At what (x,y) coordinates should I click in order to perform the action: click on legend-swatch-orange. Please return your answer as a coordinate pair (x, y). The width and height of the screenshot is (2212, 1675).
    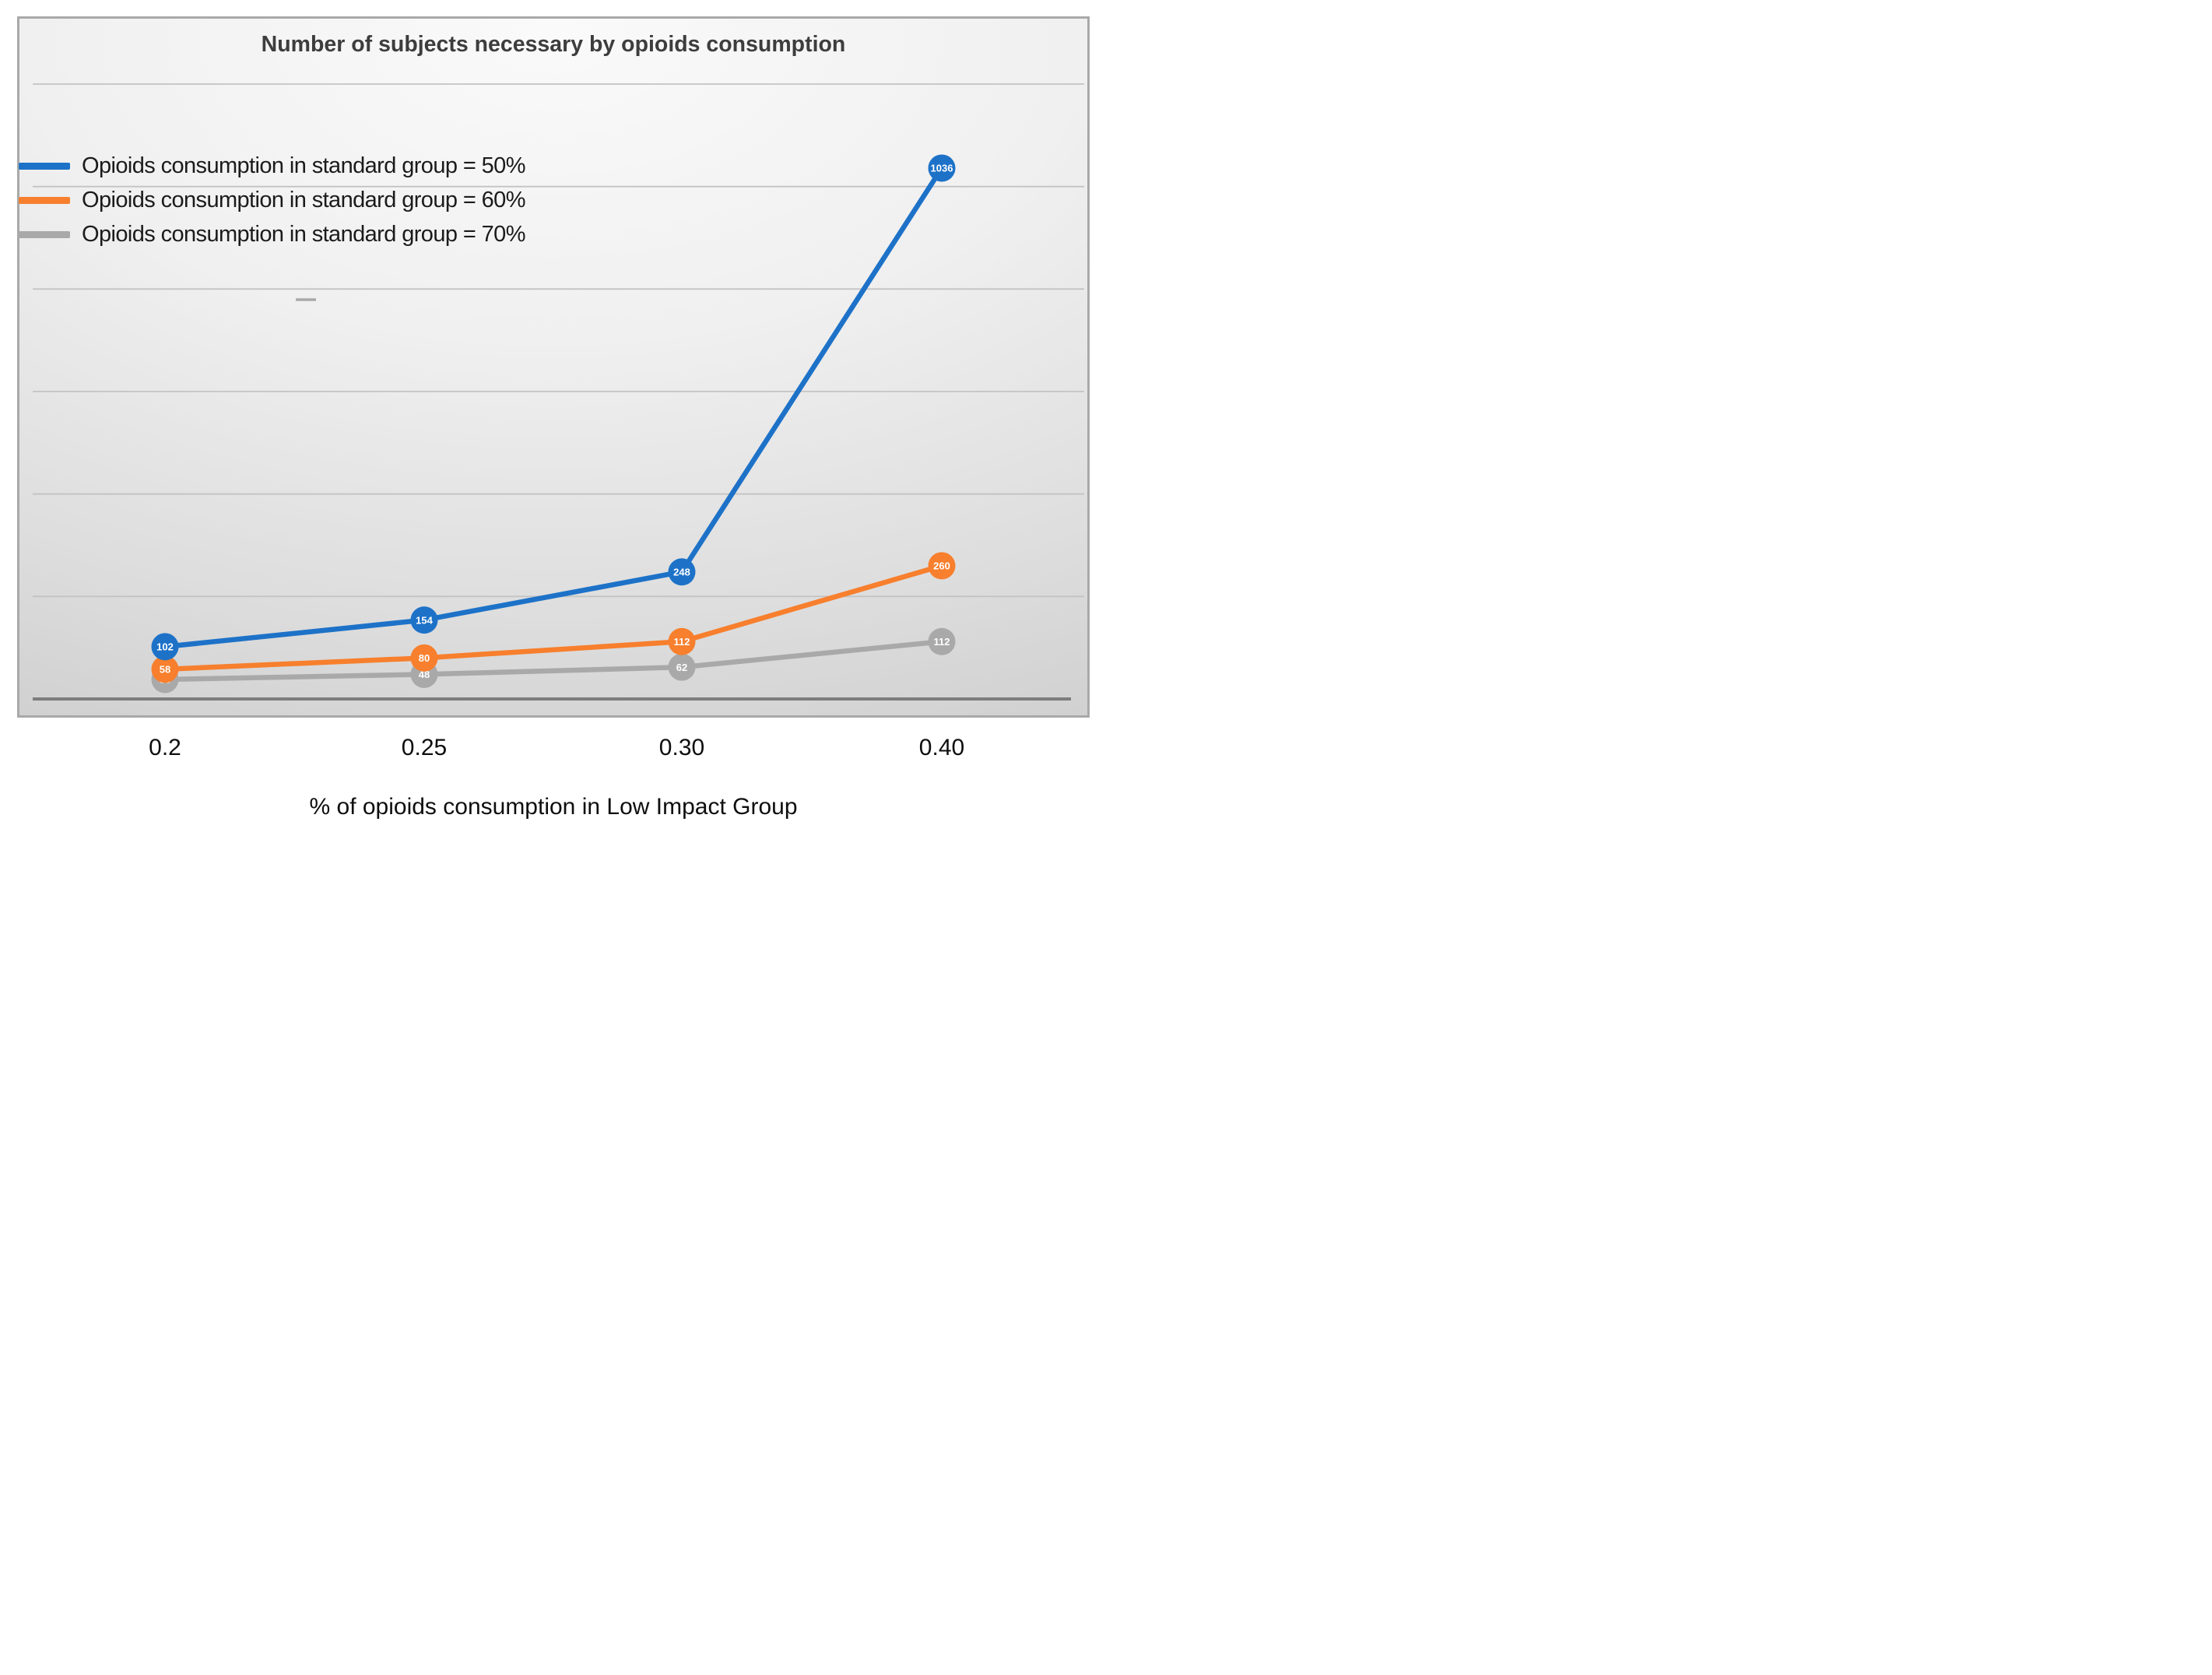
    Looking at the image, I should click on (44, 200).